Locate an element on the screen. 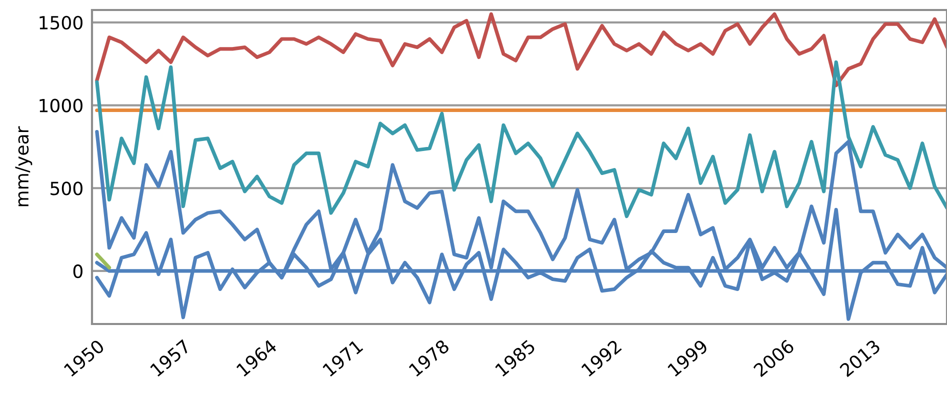 Image resolution: width=947 pixels, height=401 pixels. y-axis-title: mm/year is located at coordinates (23, 166).